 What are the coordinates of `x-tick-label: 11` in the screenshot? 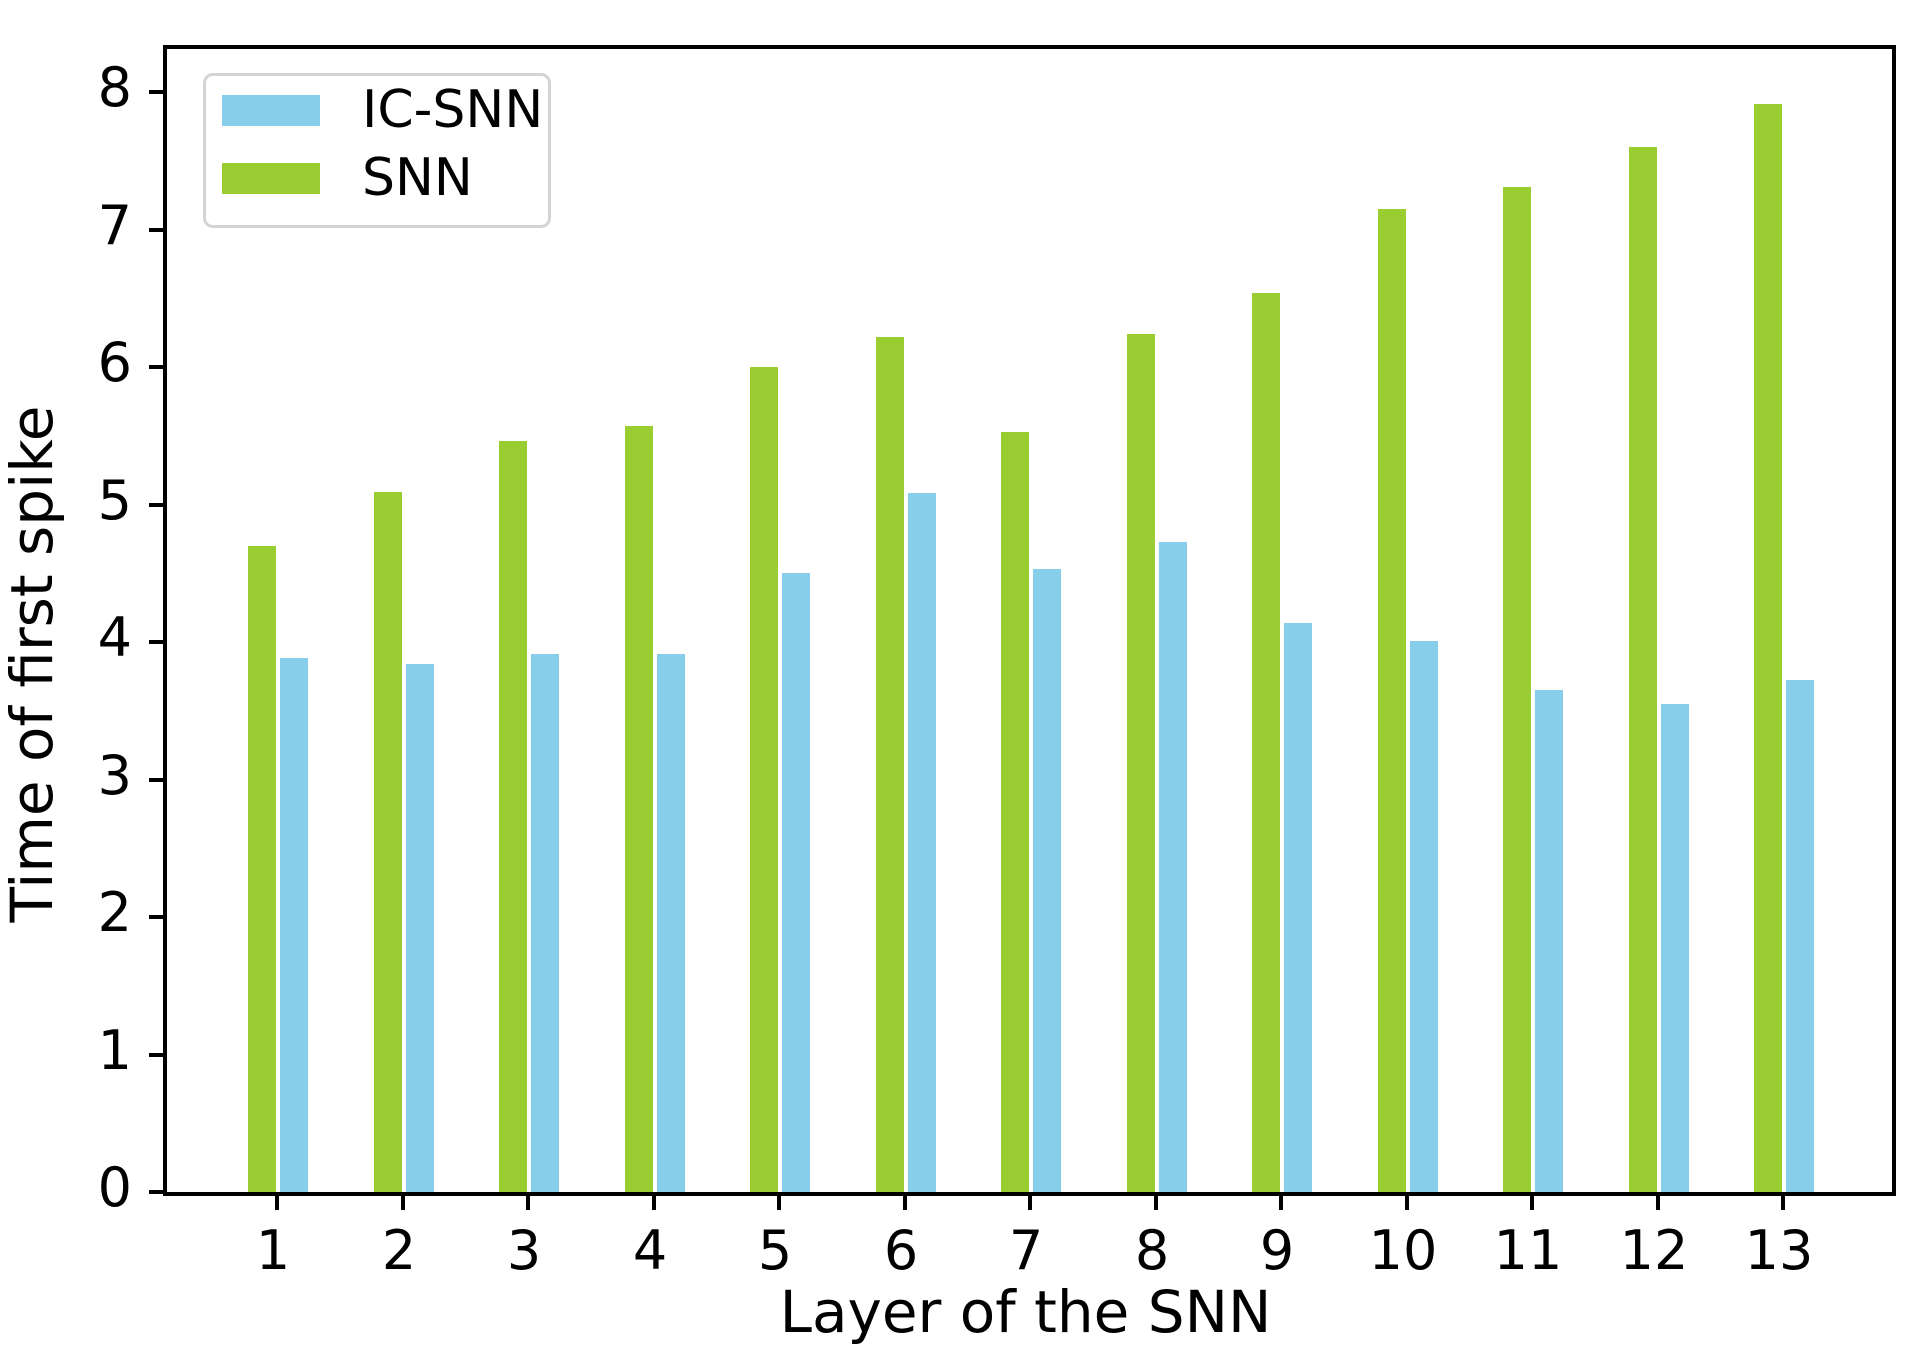 It's located at (1528, 1250).